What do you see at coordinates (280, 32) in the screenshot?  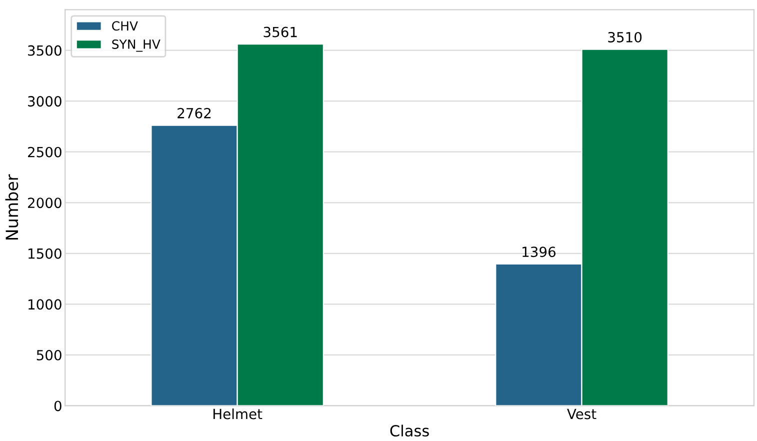 I see `data-label: 3561` at bounding box center [280, 32].